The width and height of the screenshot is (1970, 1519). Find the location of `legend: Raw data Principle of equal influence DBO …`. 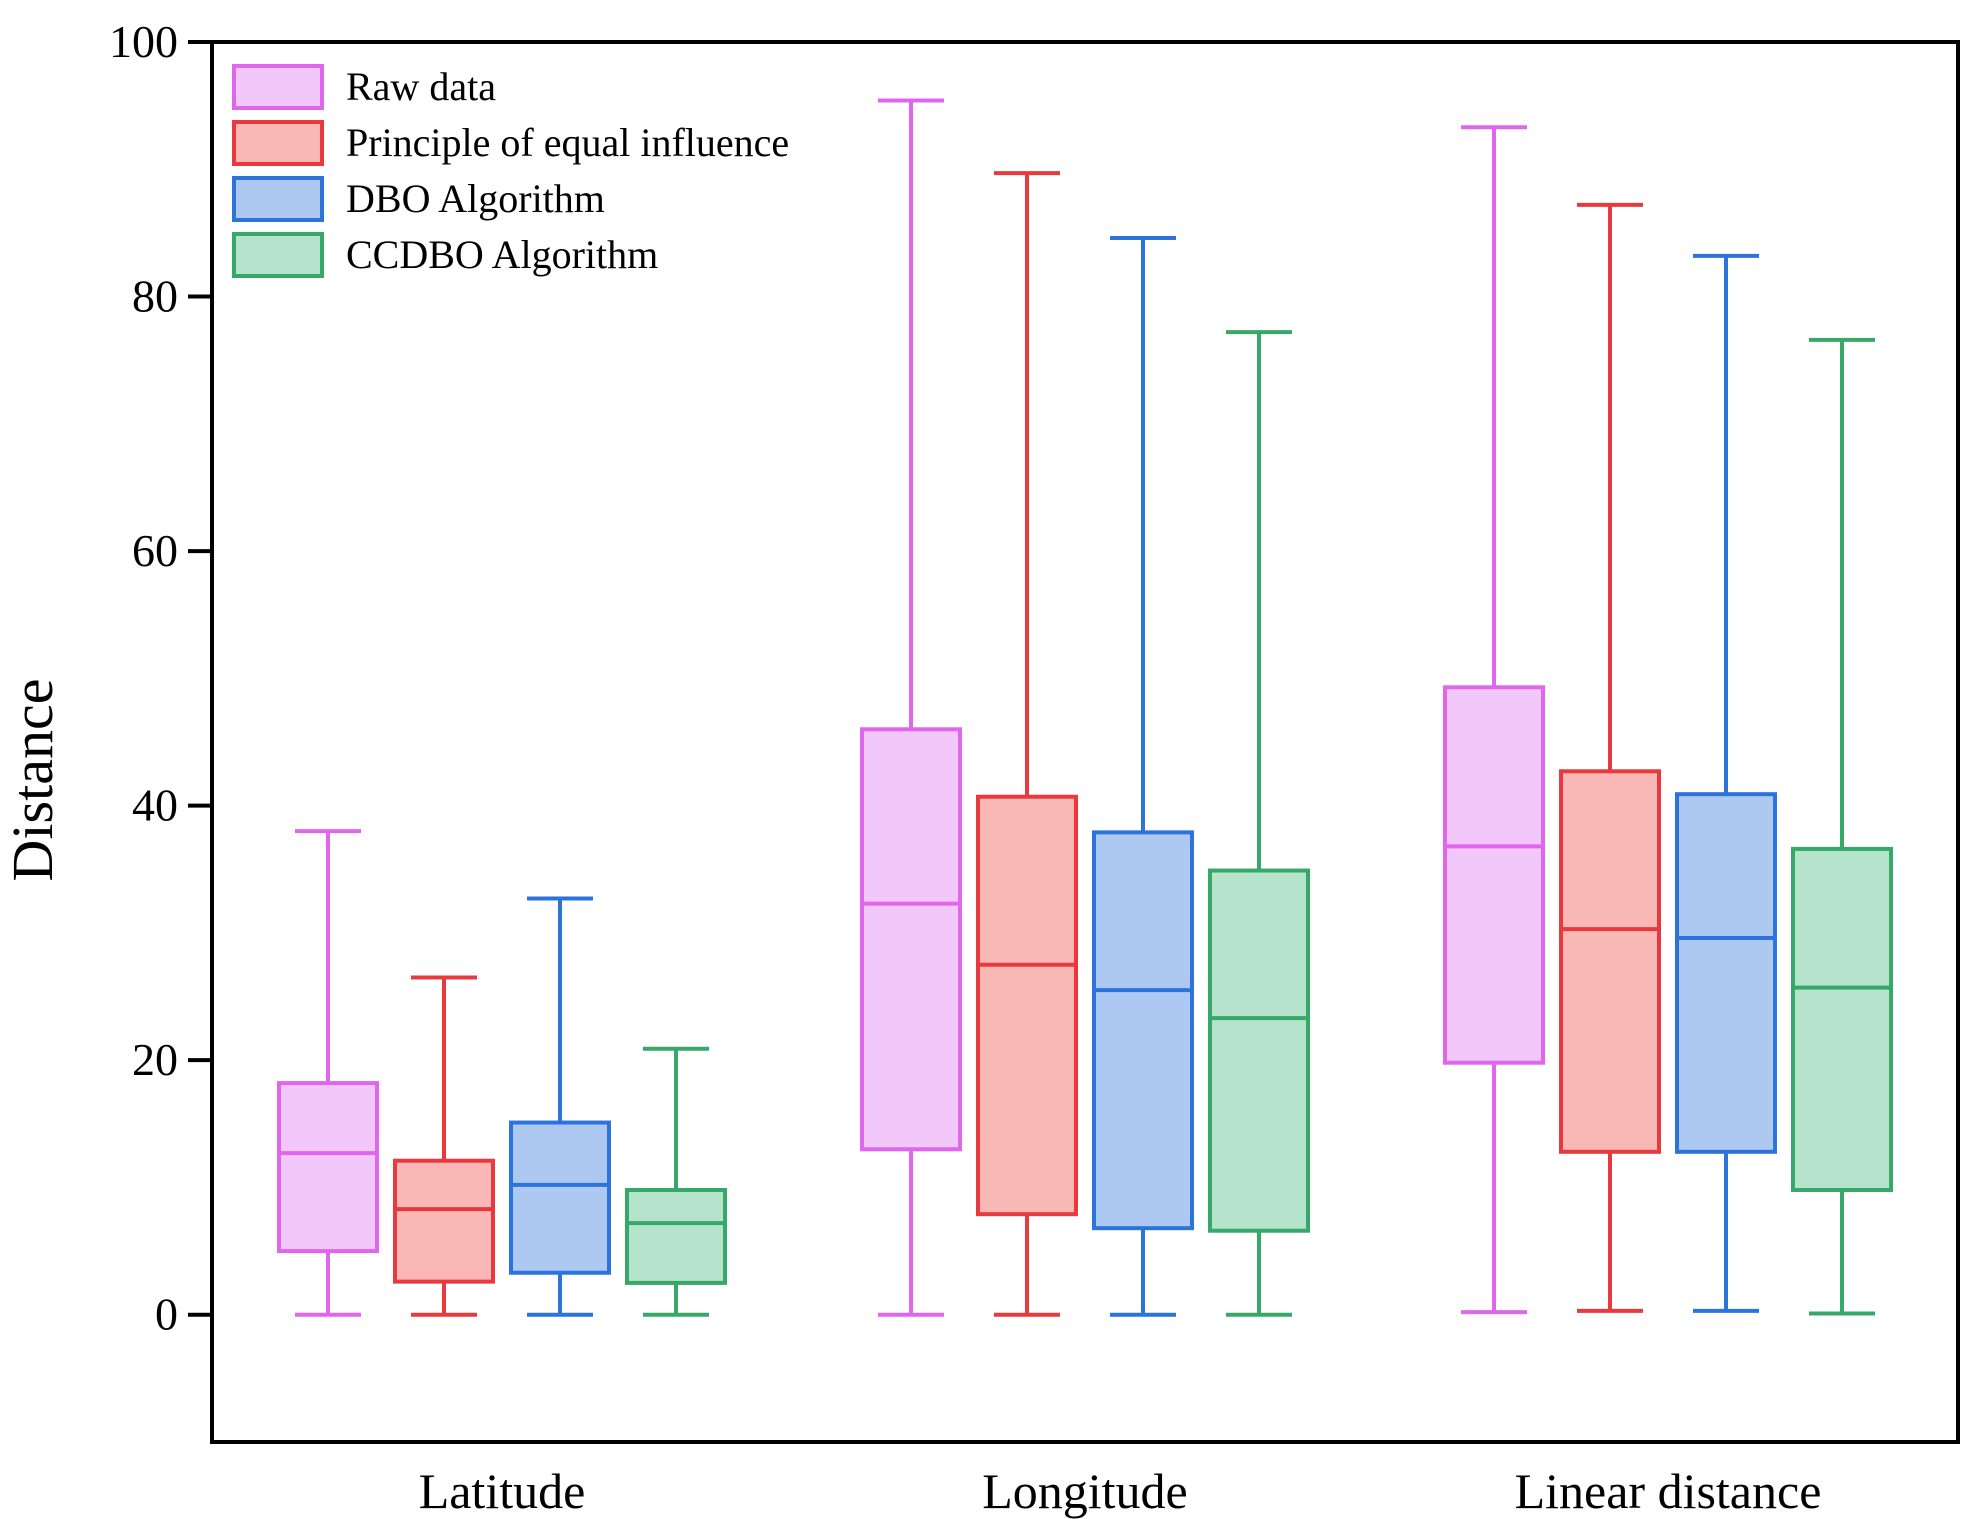

legend: Raw data Principle of equal influence DBO … is located at coordinates (510, 171).